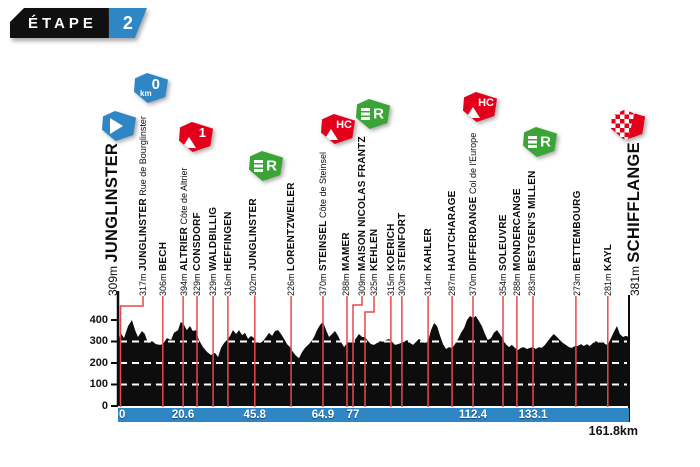 This screenshot has width=700, height=467. What do you see at coordinates (390, 283) in the screenshot?
I see `waypoint-altitude: 315m` at bounding box center [390, 283].